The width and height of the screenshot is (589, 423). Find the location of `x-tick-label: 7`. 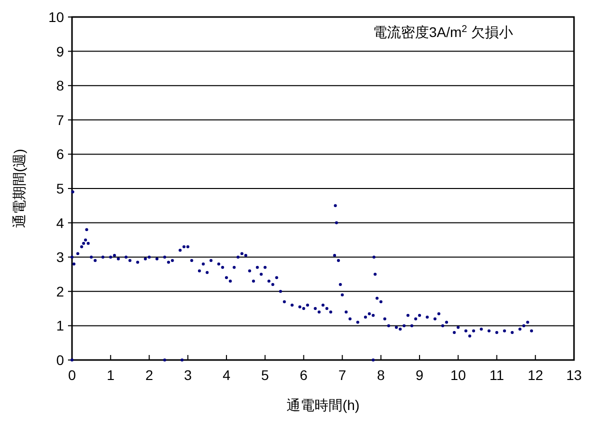

x-tick-label: 7 is located at coordinates (342, 375).